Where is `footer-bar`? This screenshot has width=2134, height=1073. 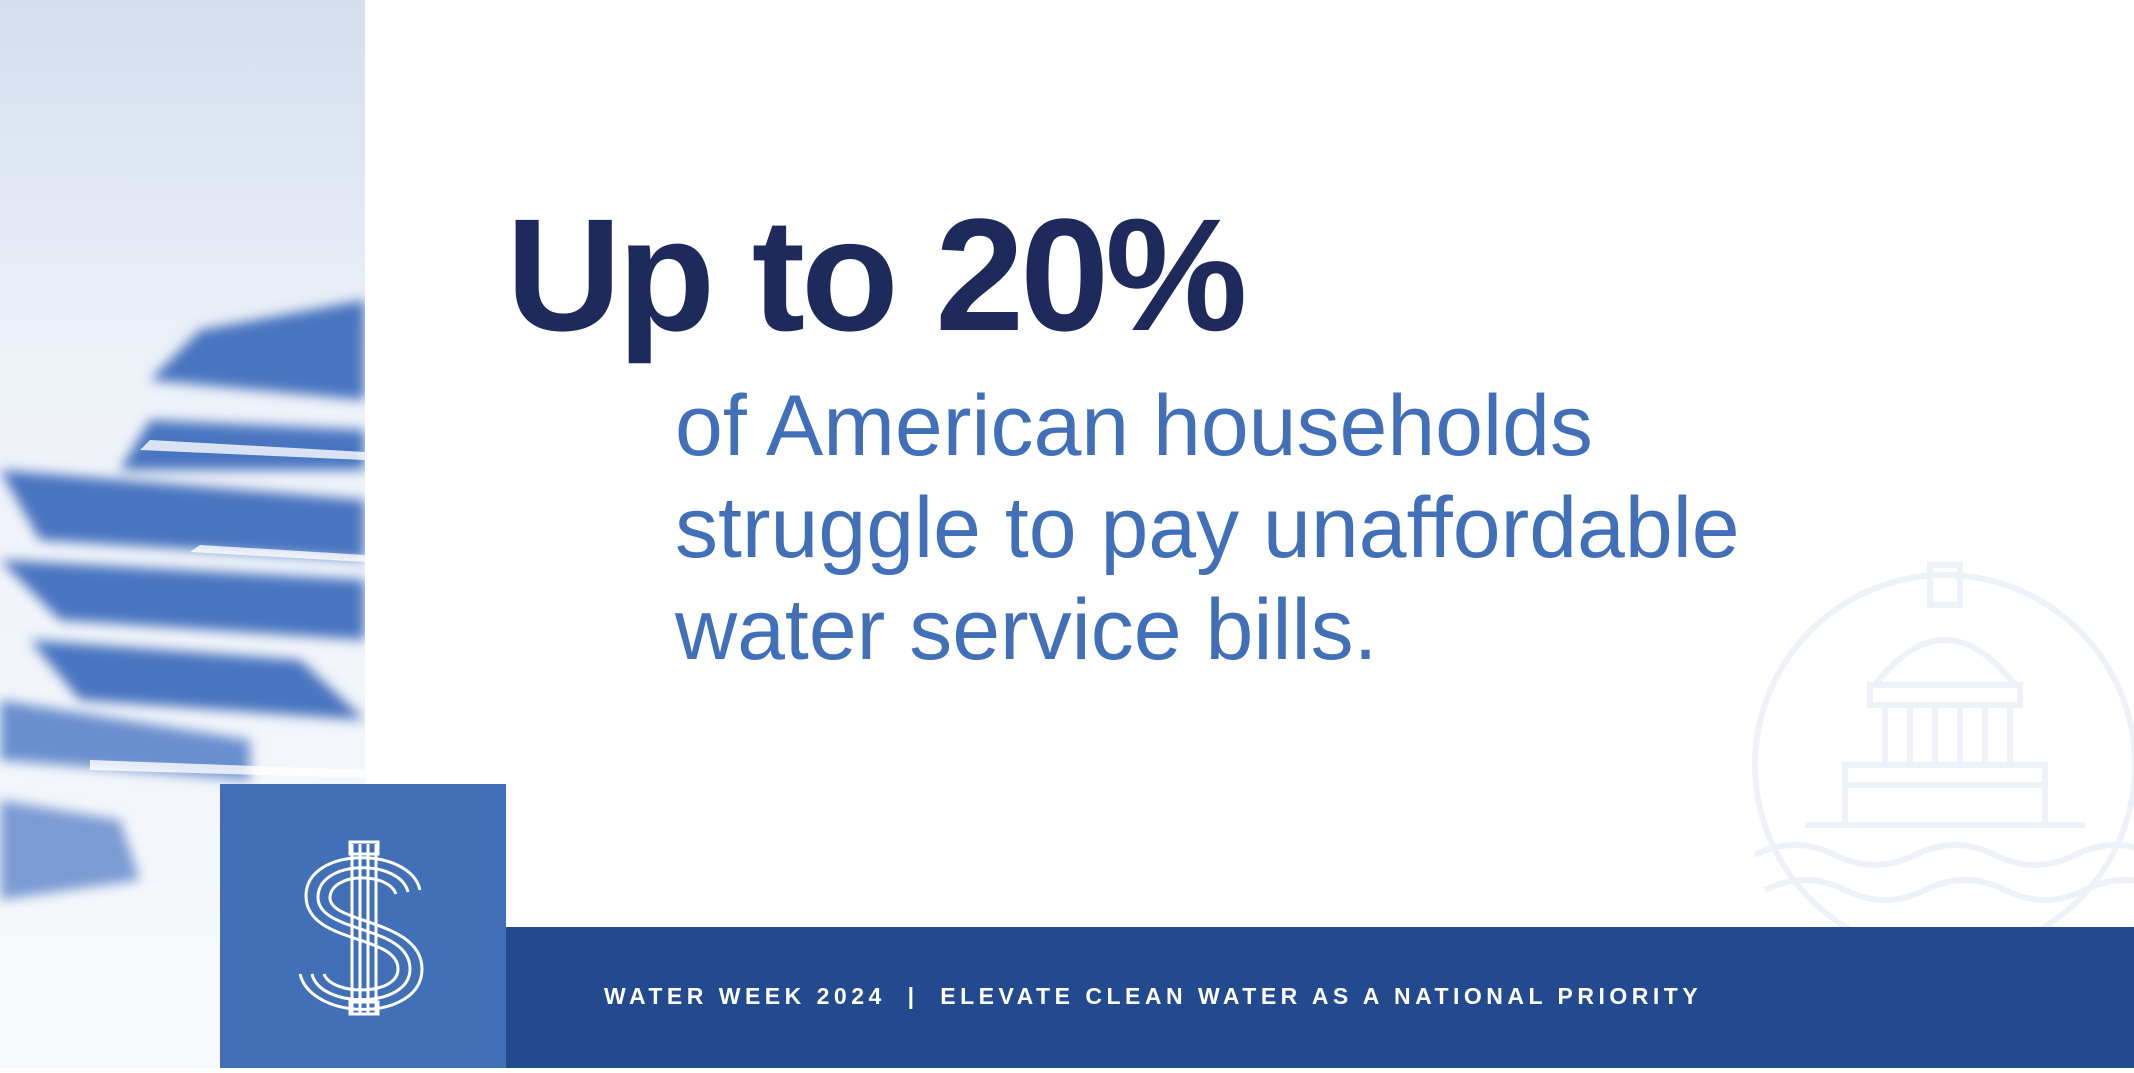 footer-bar is located at coordinates (1320, 997).